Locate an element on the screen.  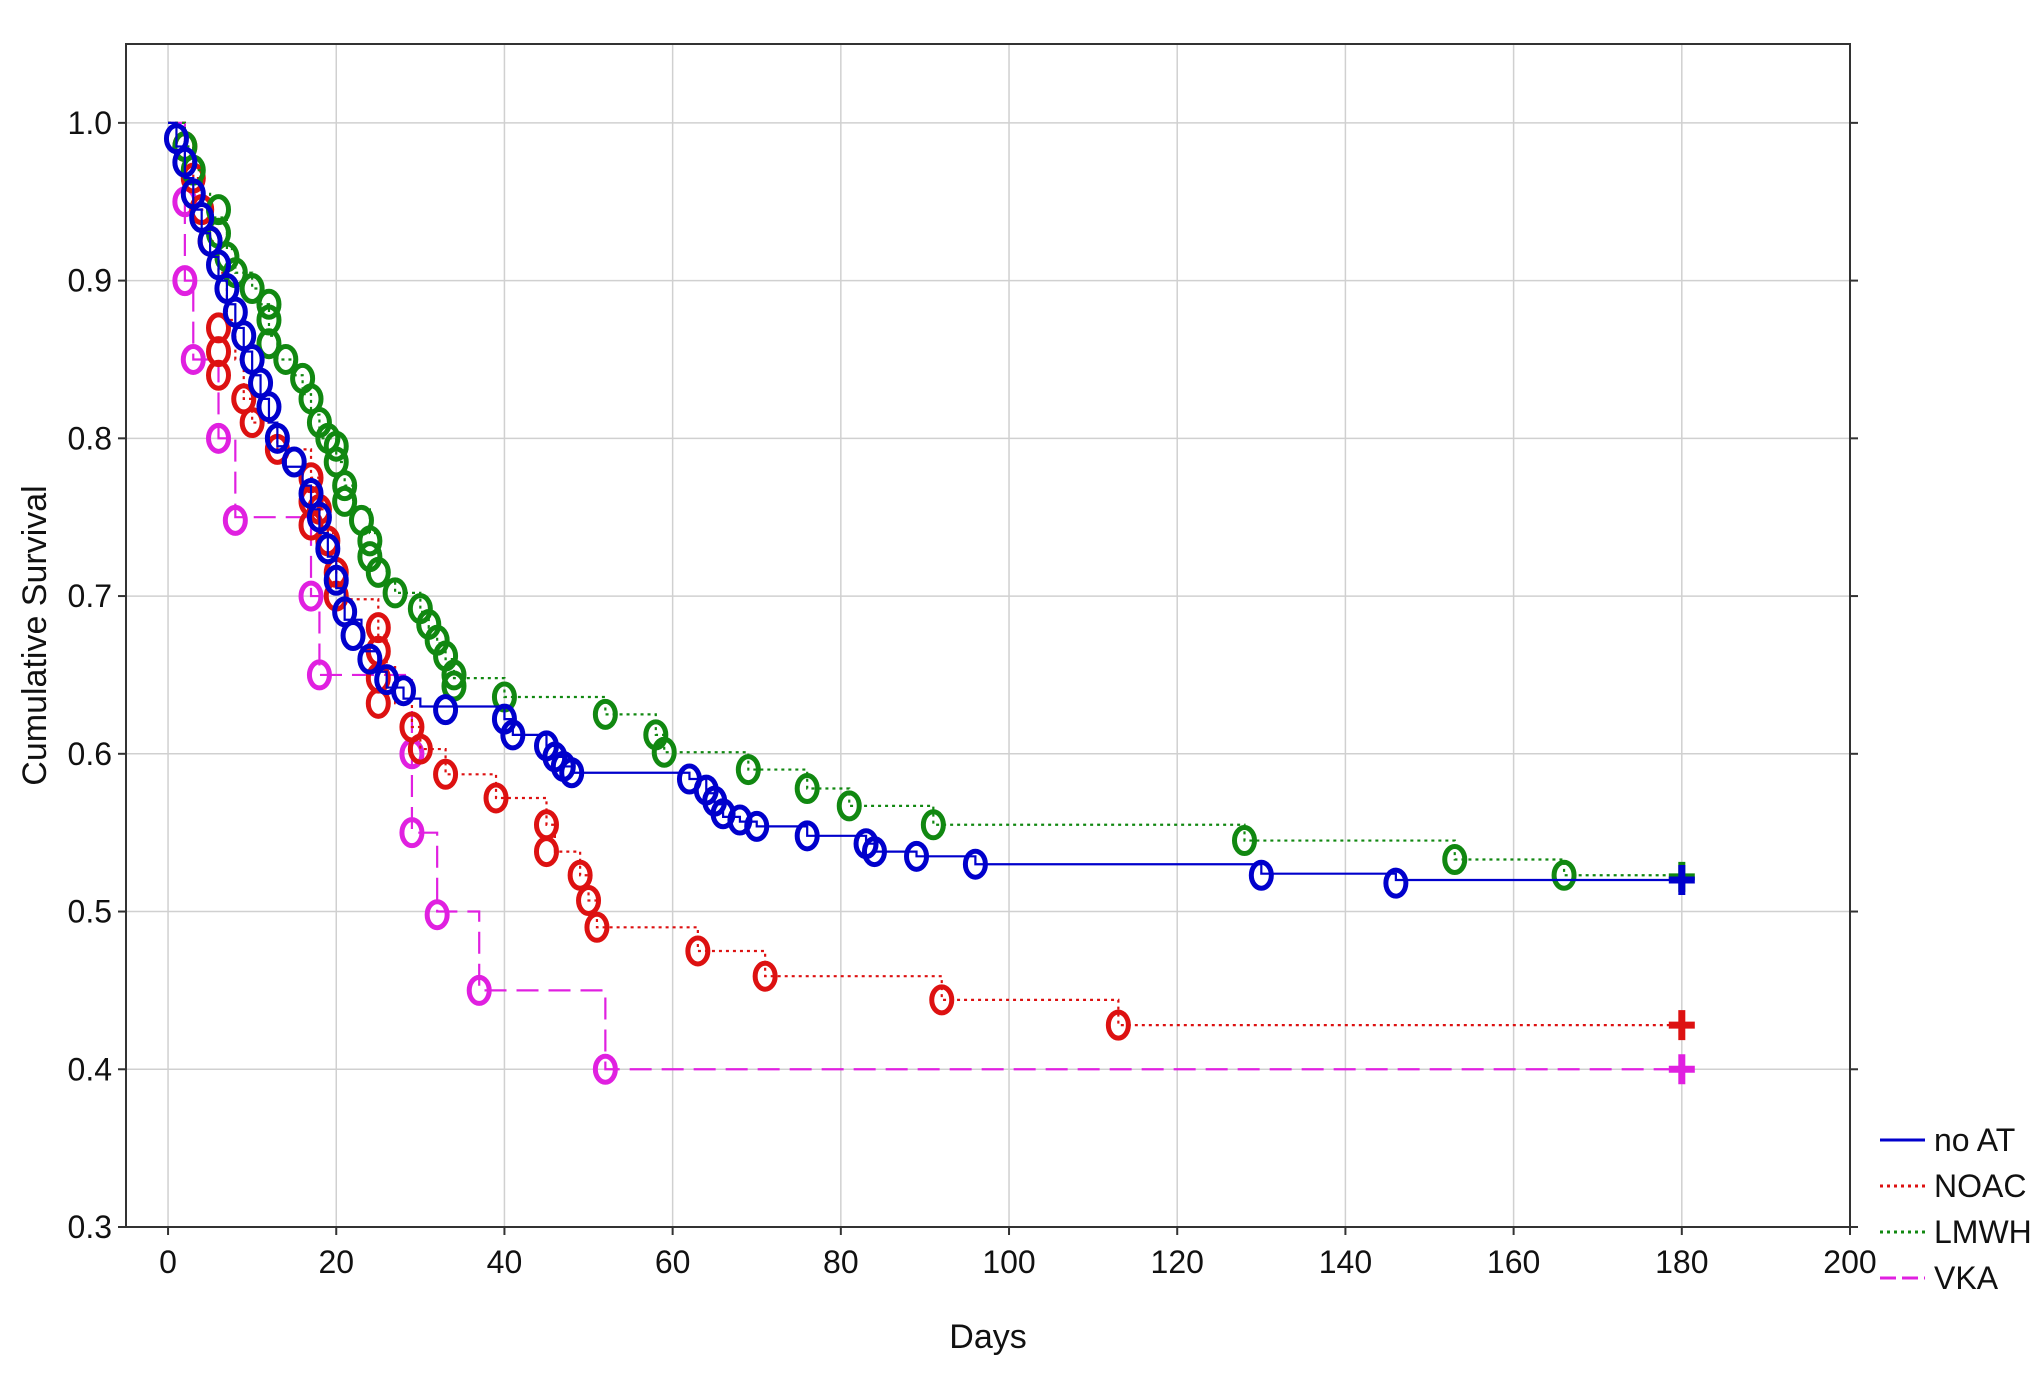
y-tick-label: 0.6 is located at coordinates (90, 754).